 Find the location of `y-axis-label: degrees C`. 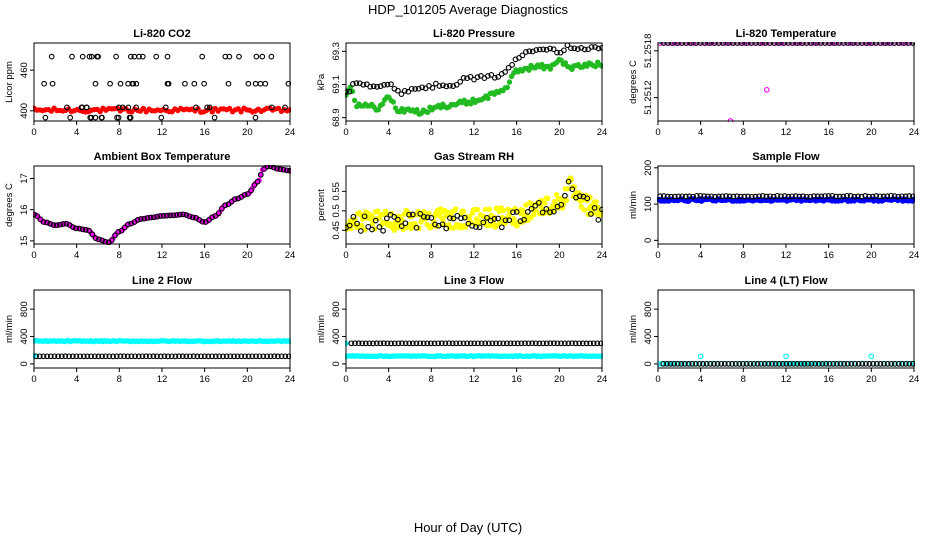

y-axis-label: degrees C is located at coordinates (633, 82).